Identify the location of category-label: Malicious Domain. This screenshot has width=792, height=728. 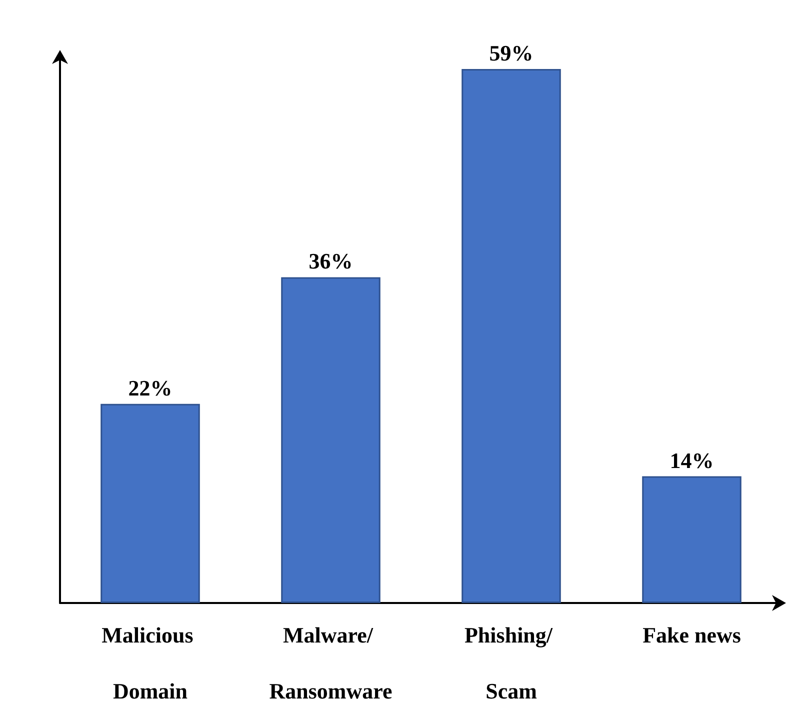
(148, 663).